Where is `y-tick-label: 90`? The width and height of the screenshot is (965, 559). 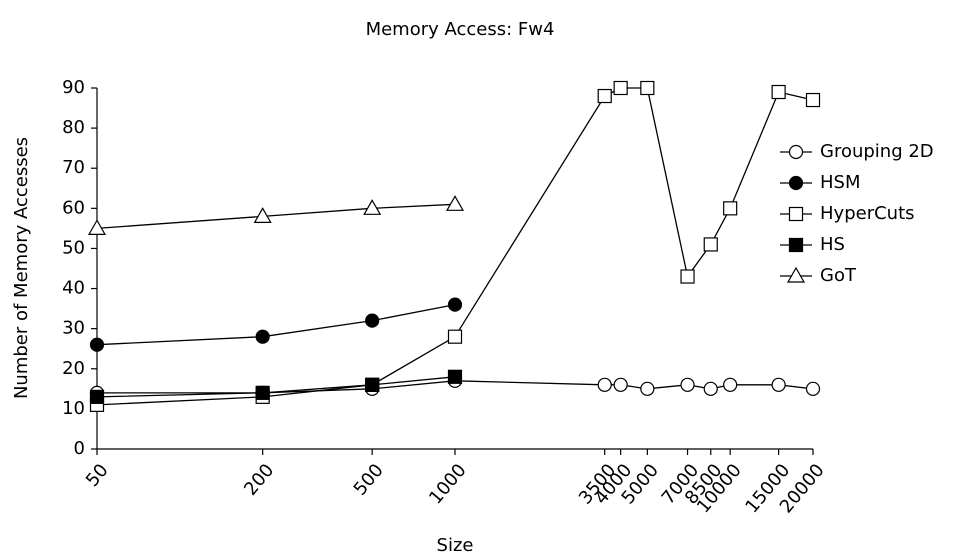
y-tick-label: 90 is located at coordinates (73, 87).